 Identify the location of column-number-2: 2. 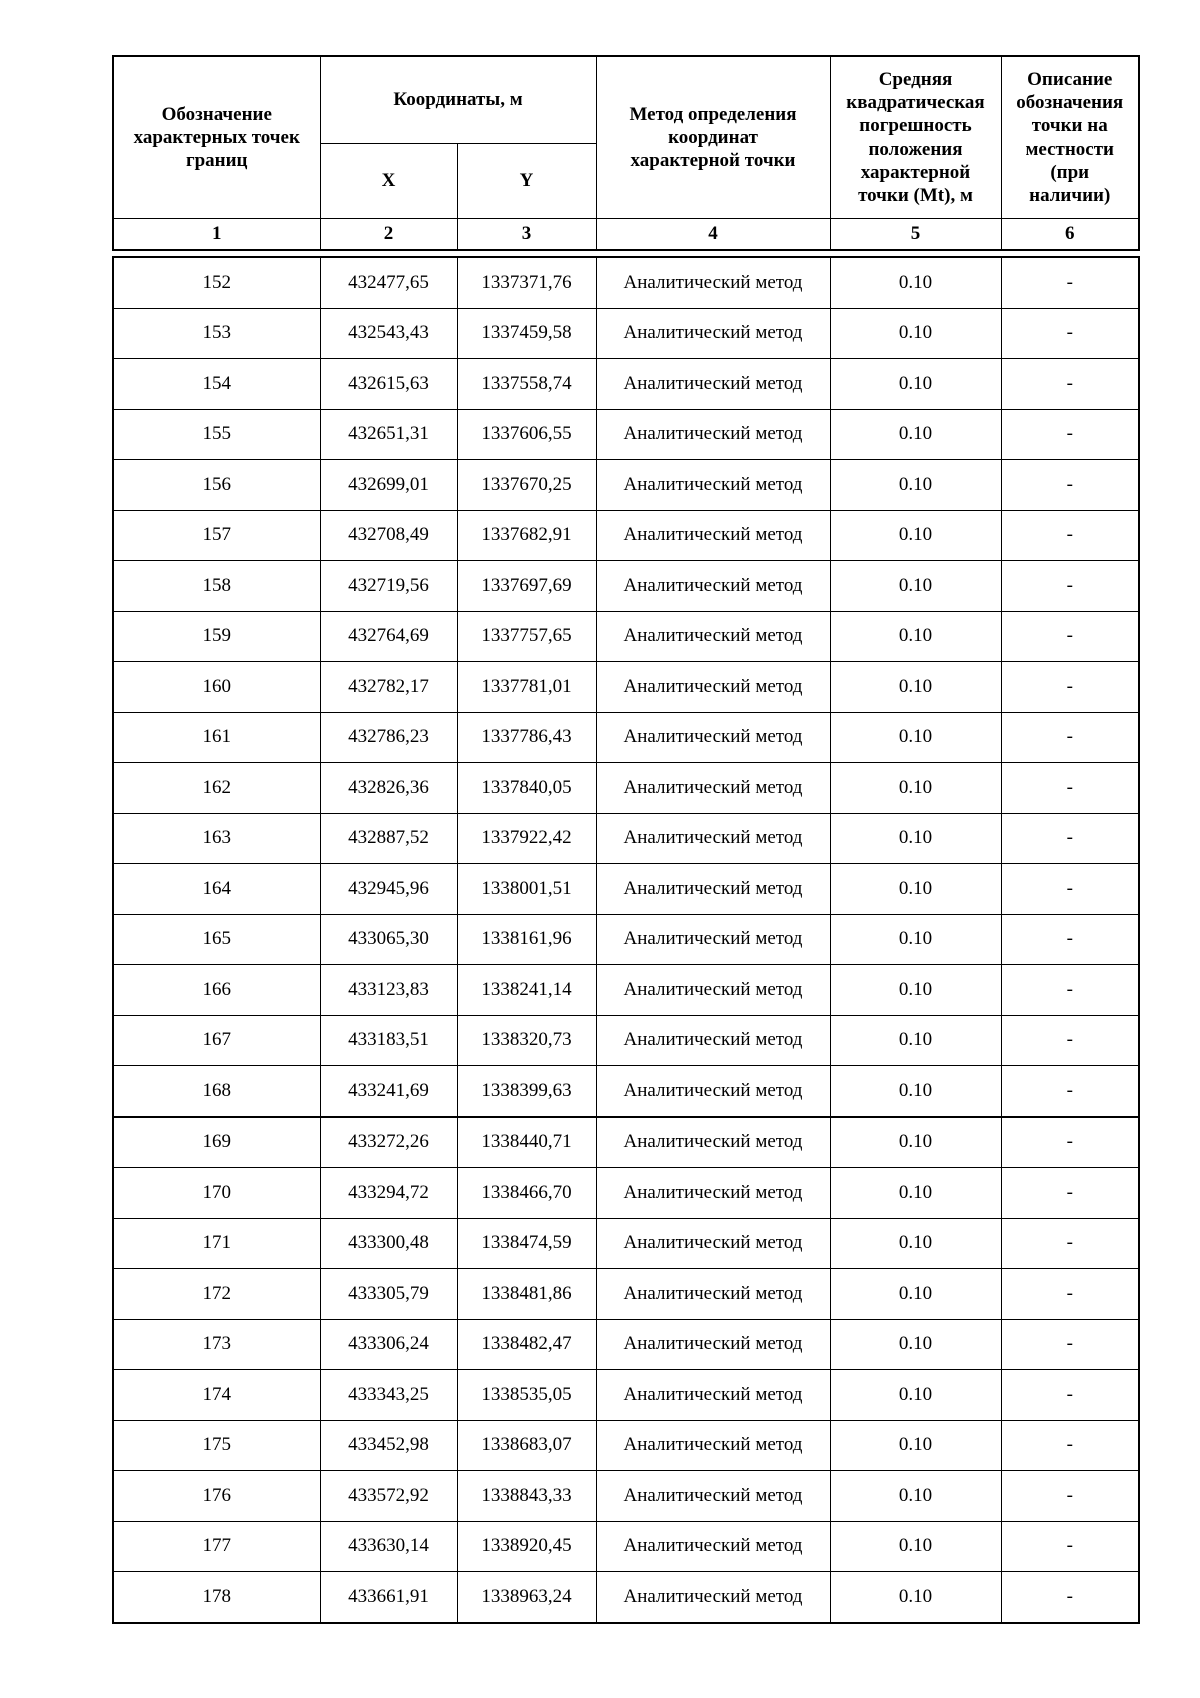
(388, 234).